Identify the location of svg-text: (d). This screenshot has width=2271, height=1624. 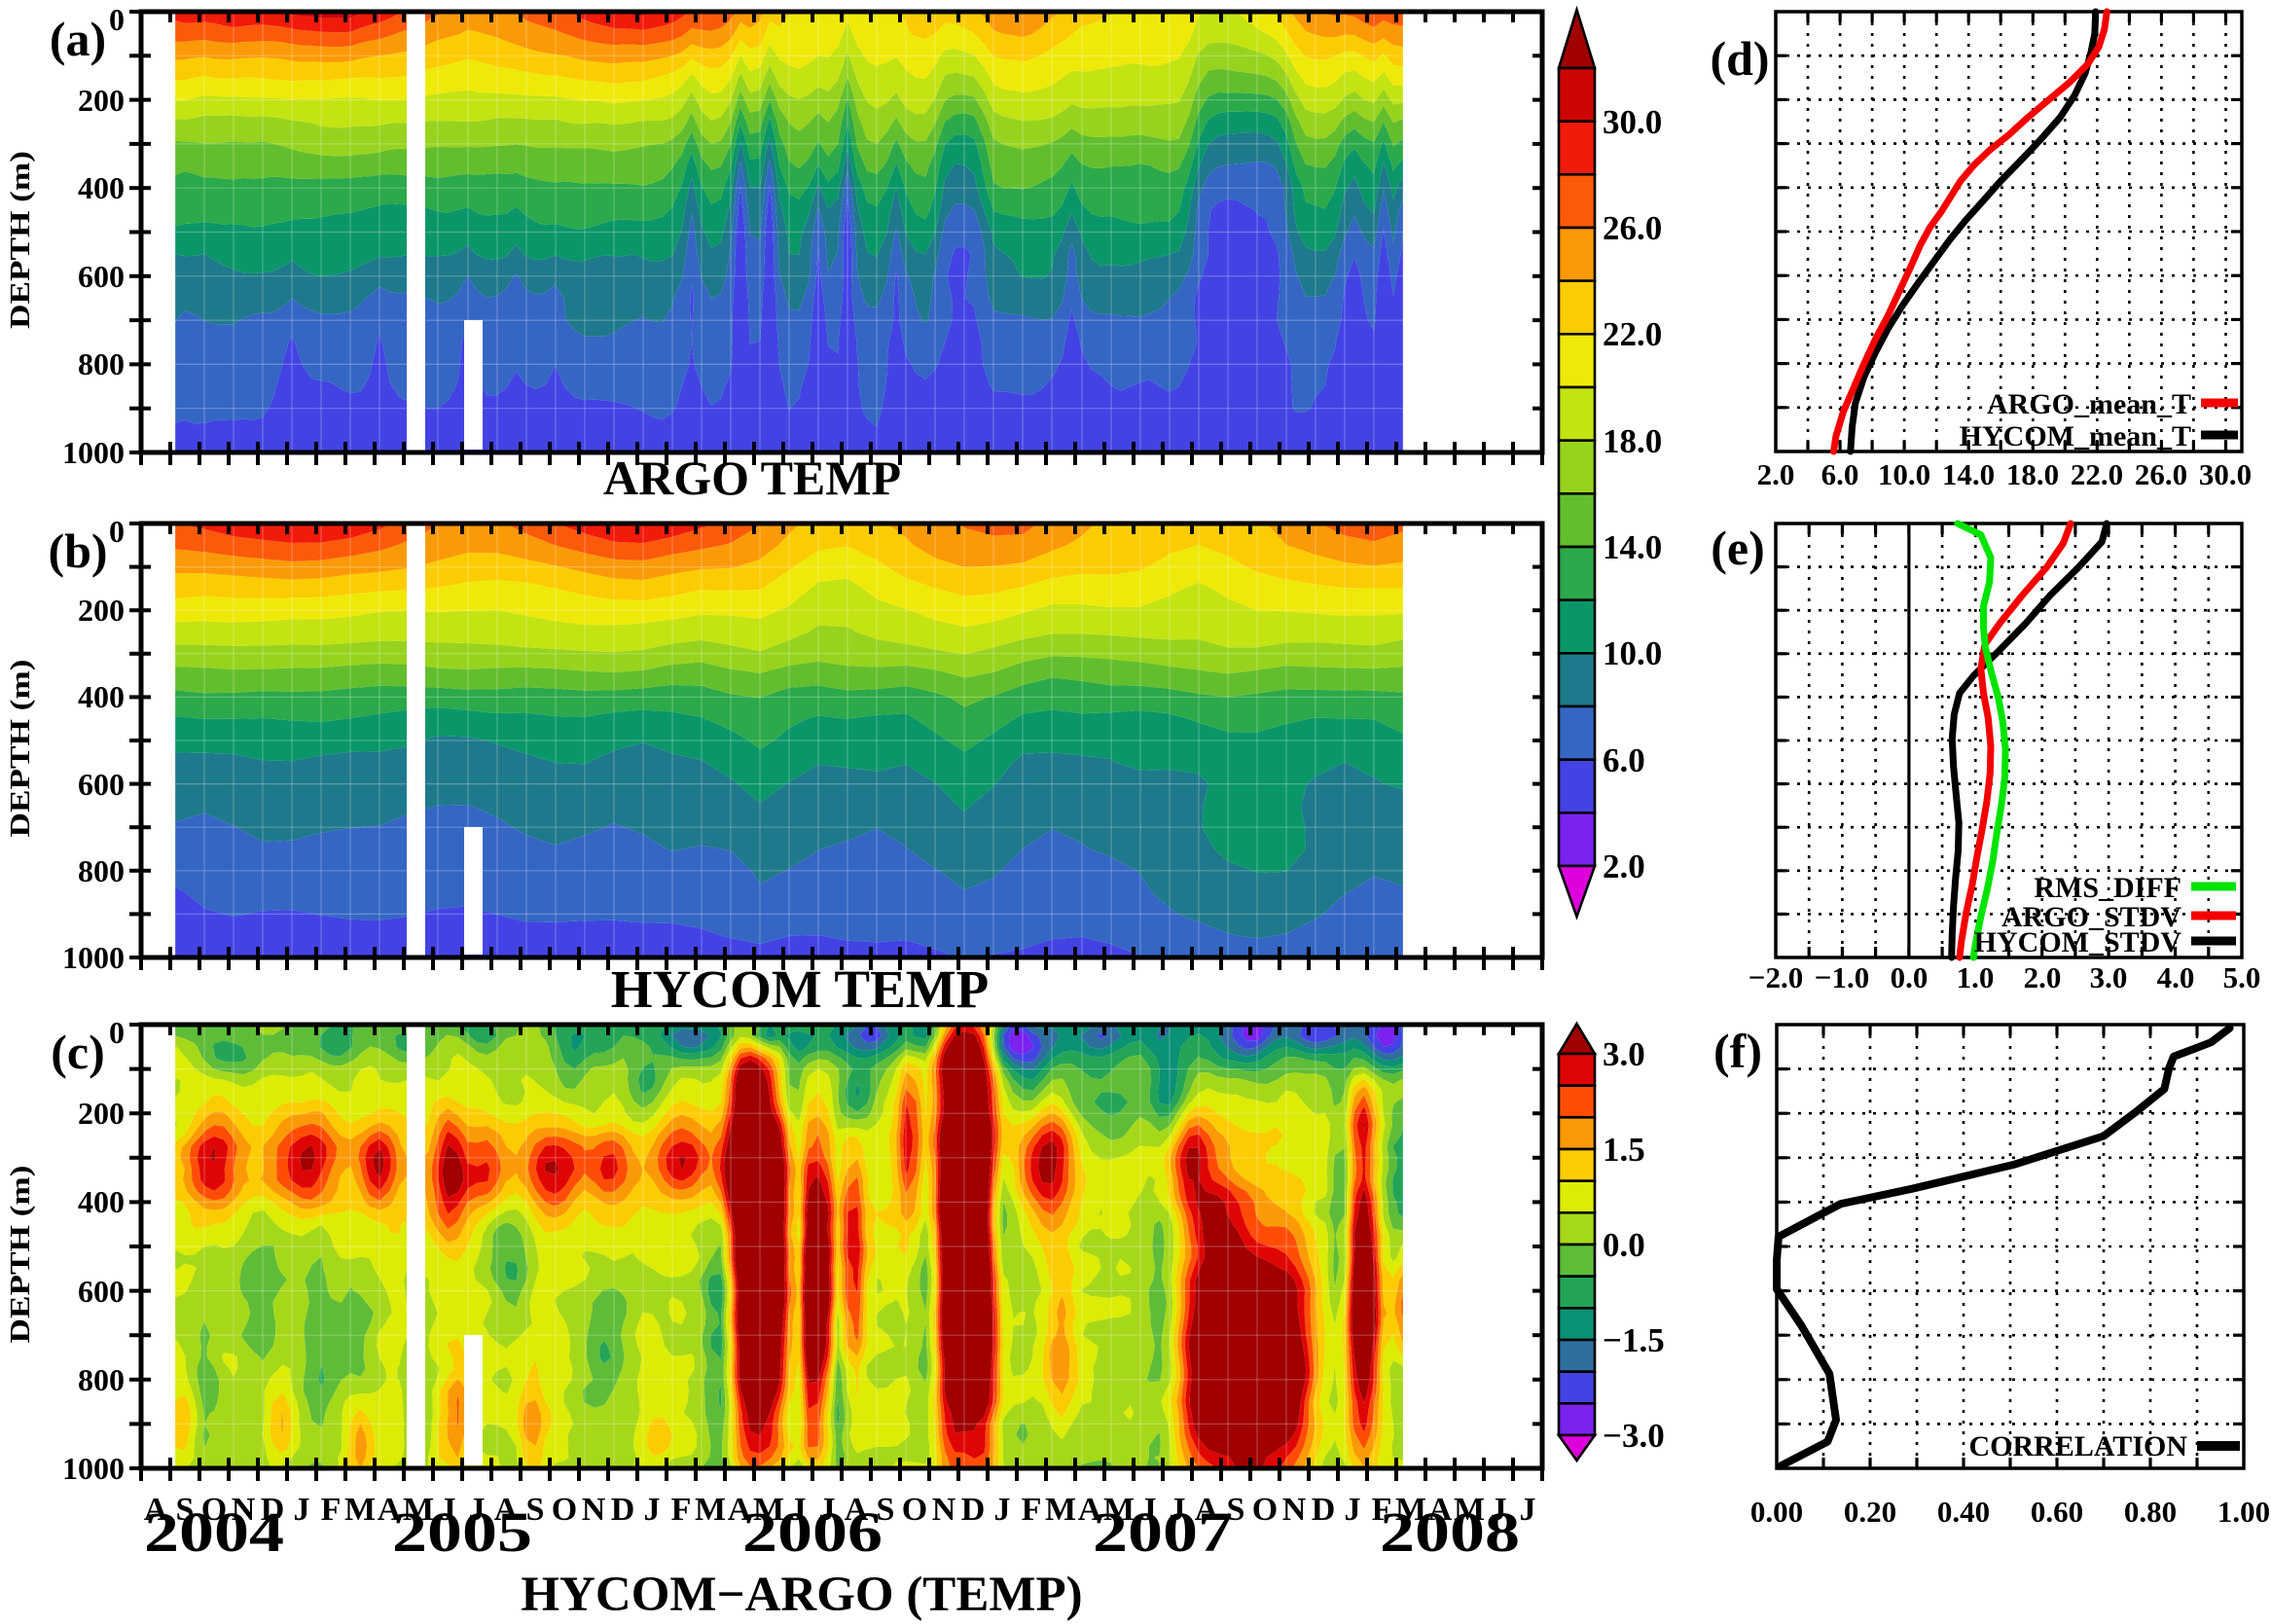
(1739, 58).